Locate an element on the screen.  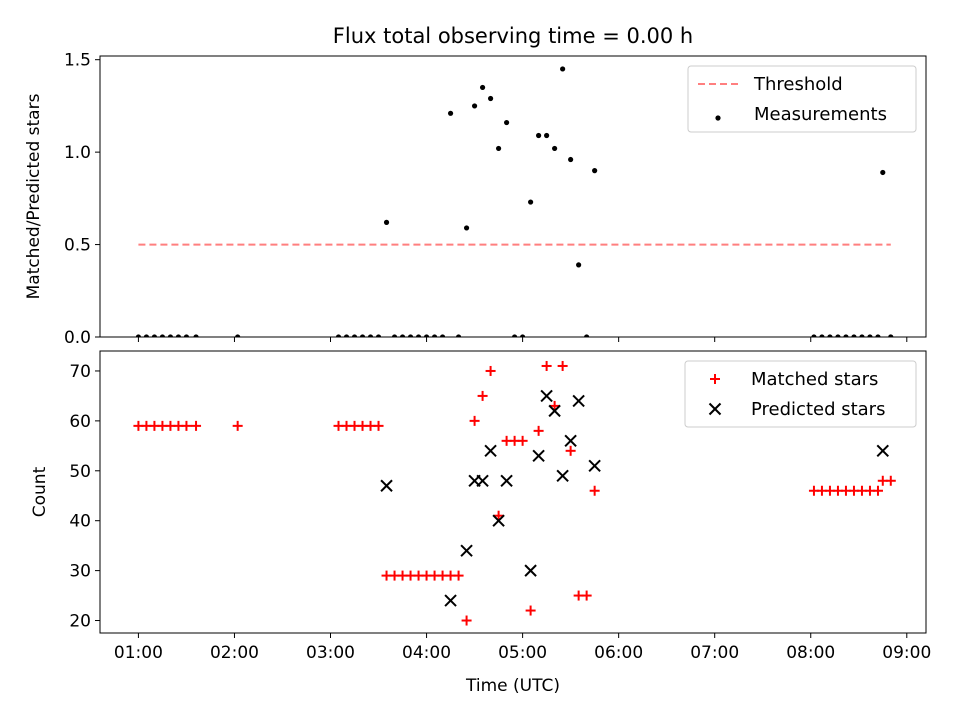
legend-measurement-swatch is located at coordinates (718, 118).